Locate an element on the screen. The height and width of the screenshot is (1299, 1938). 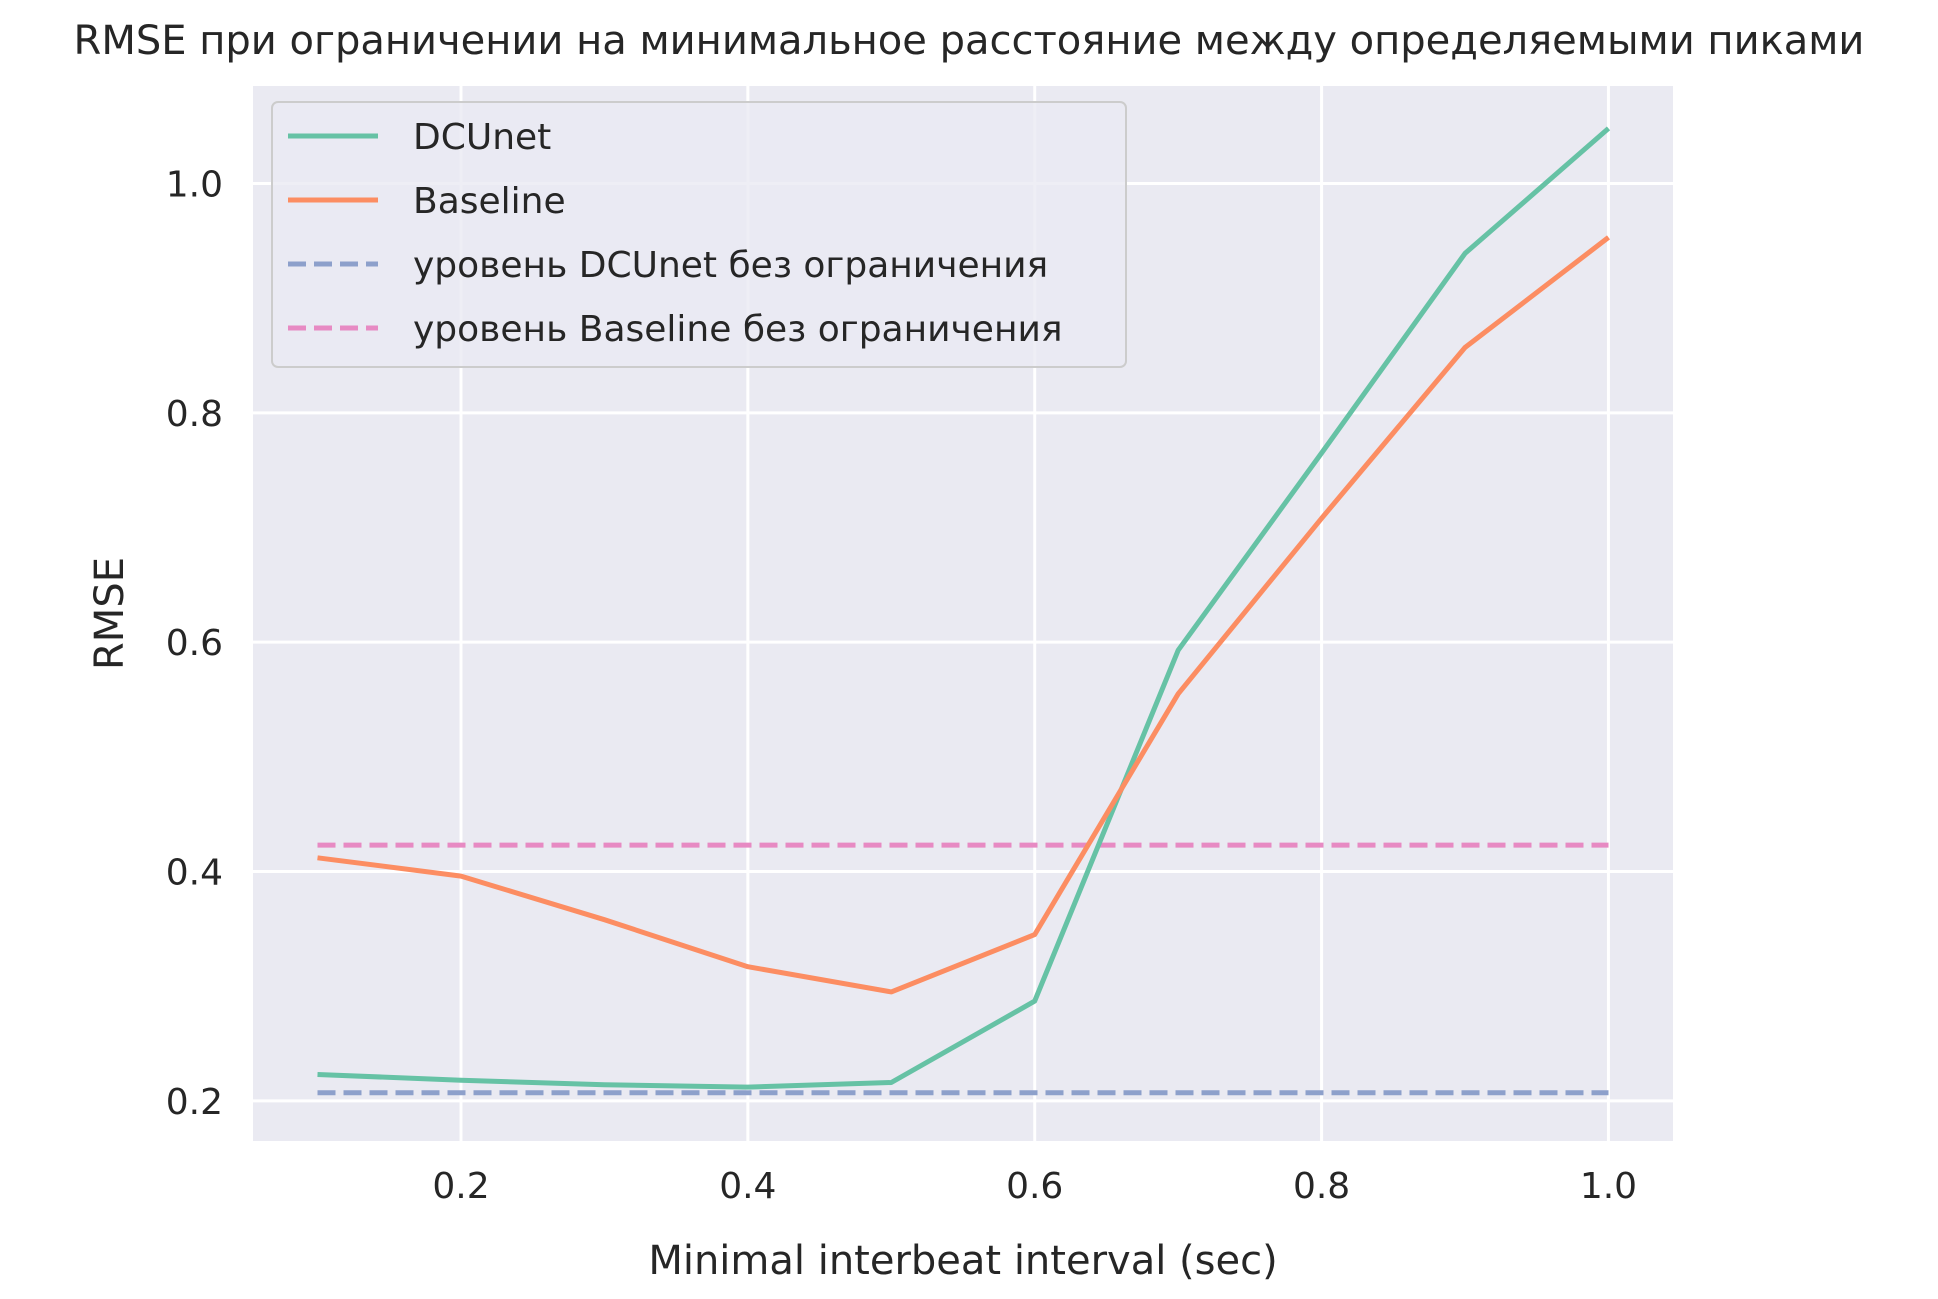
x-tick-labels: 0.2 0.4 0.6 0.8 1.0 is located at coordinates (1034, 1186).